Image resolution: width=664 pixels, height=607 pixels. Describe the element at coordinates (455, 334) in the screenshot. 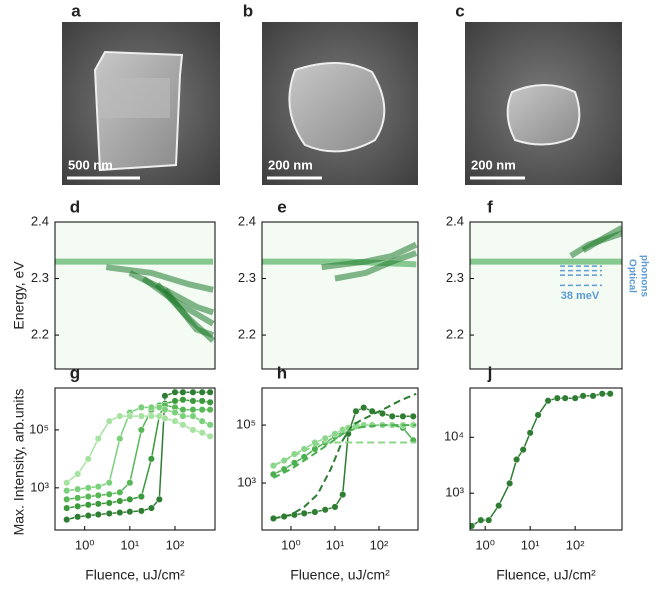

I see `y-tick-label: 2.2` at that location.